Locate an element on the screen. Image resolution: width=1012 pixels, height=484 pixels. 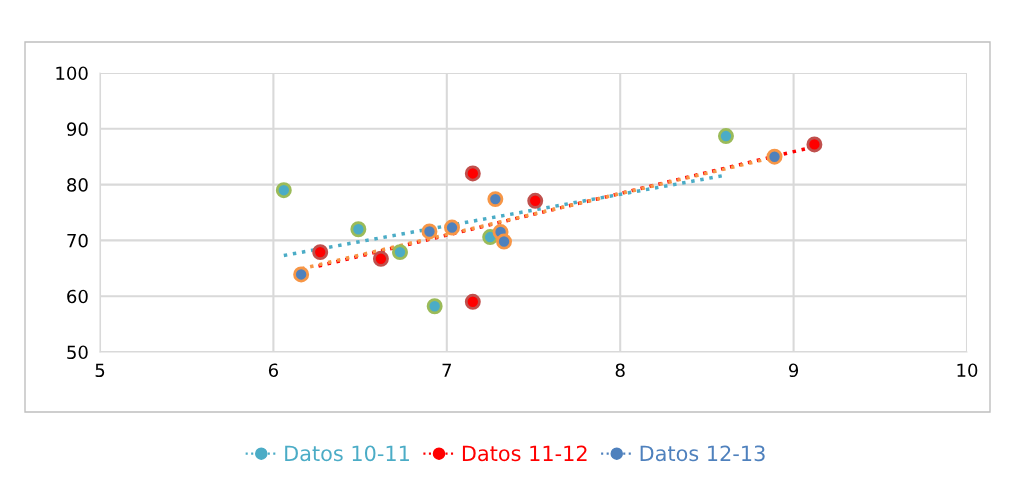
x-tick-label: 6 is located at coordinates (273, 370).